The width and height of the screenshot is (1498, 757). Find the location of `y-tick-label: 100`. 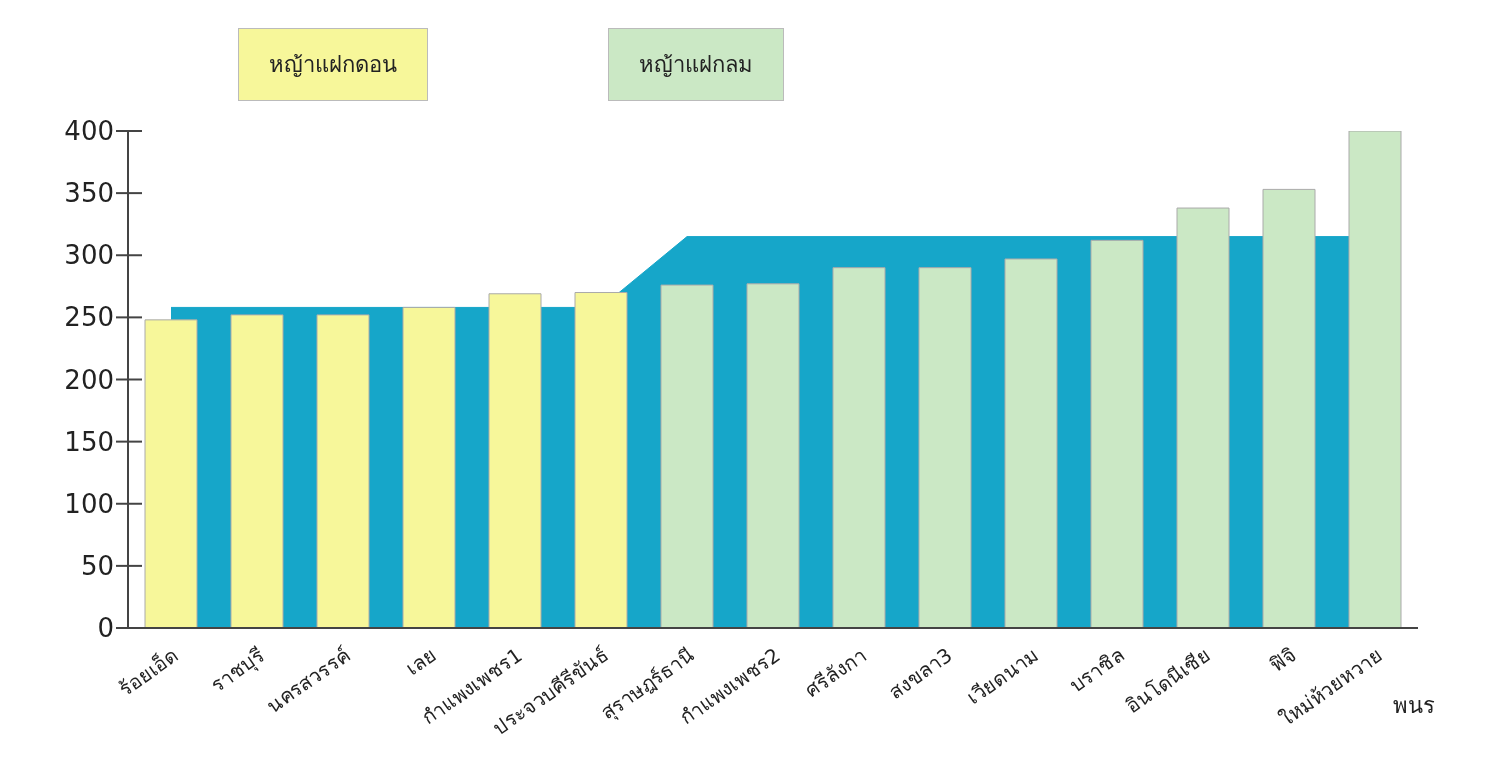

y-tick-label: 100 is located at coordinates (89, 503).